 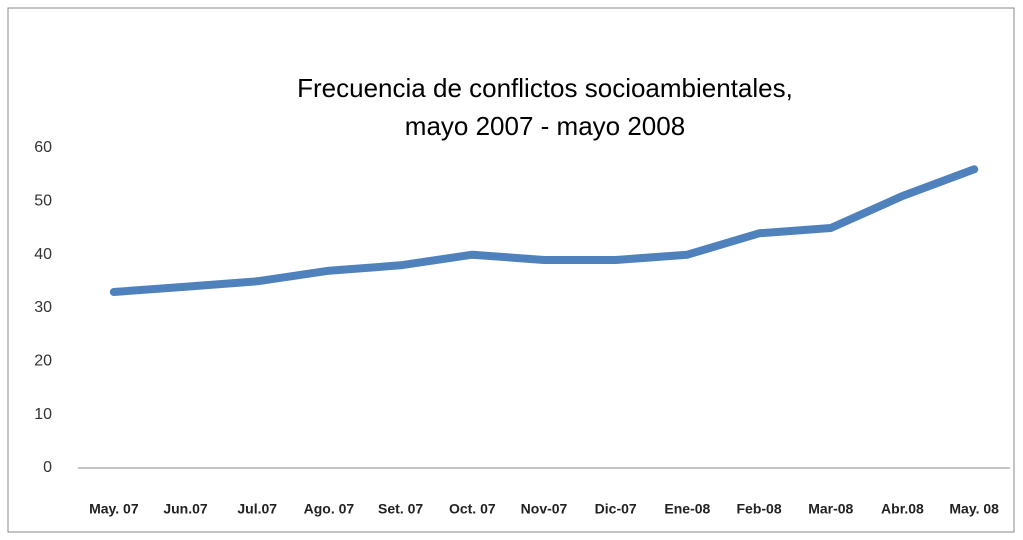 What do you see at coordinates (114, 509) in the screenshot?
I see `x-tick-label: May. 07` at bounding box center [114, 509].